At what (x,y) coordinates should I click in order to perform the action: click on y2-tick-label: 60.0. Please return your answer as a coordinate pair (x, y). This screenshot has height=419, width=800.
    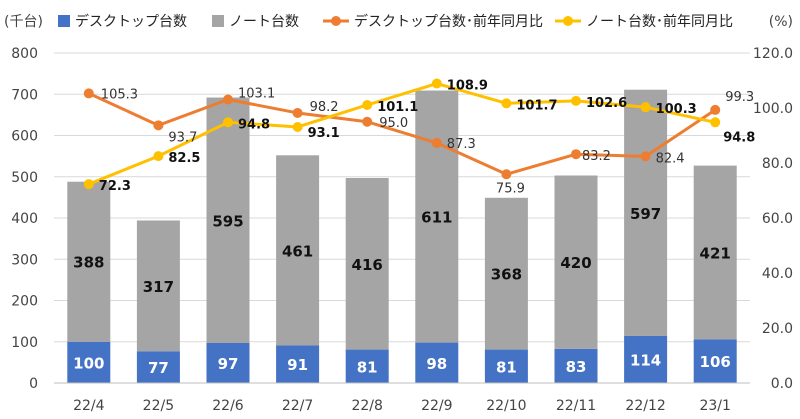
    Looking at the image, I should click on (777, 219).